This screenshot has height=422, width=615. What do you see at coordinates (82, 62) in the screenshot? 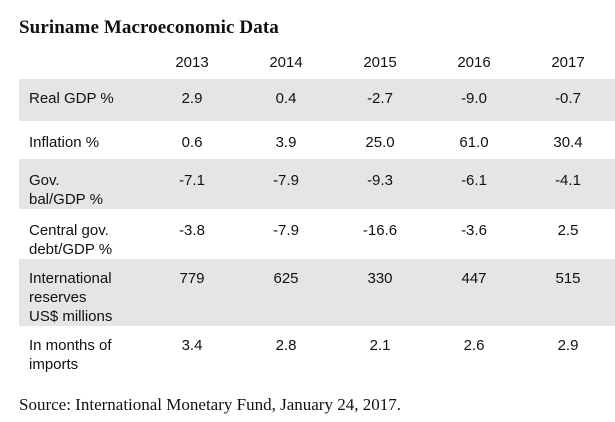
I see `header-blank` at bounding box center [82, 62].